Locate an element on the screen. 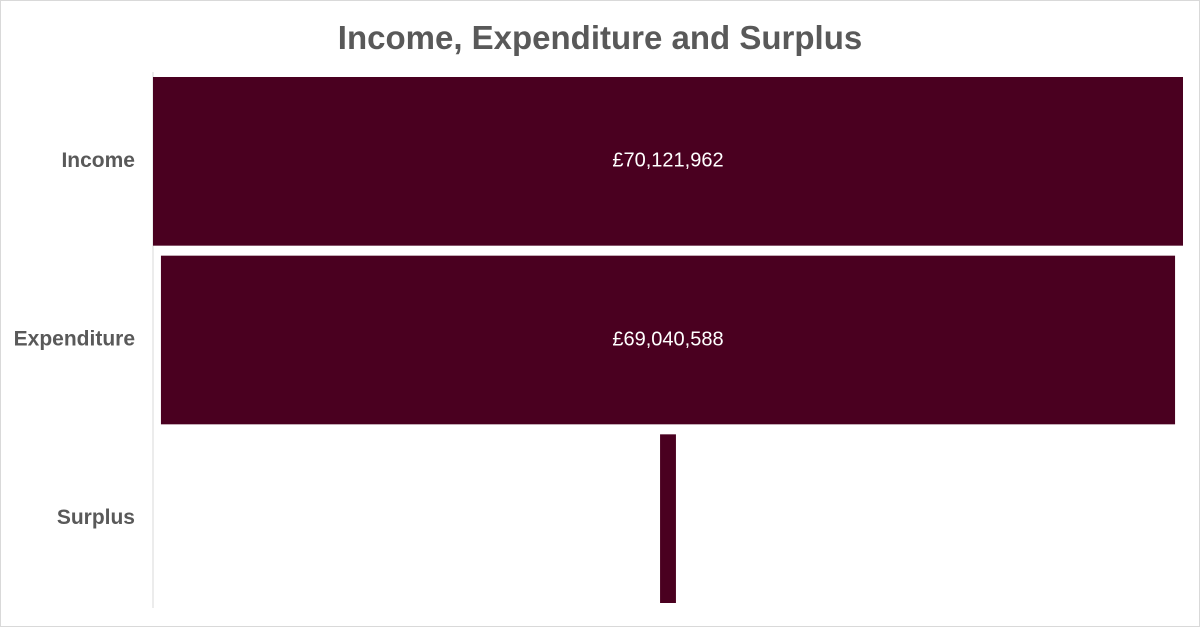  data-label-expenditure: £69,040,588 is located at coordinates (667, 339).